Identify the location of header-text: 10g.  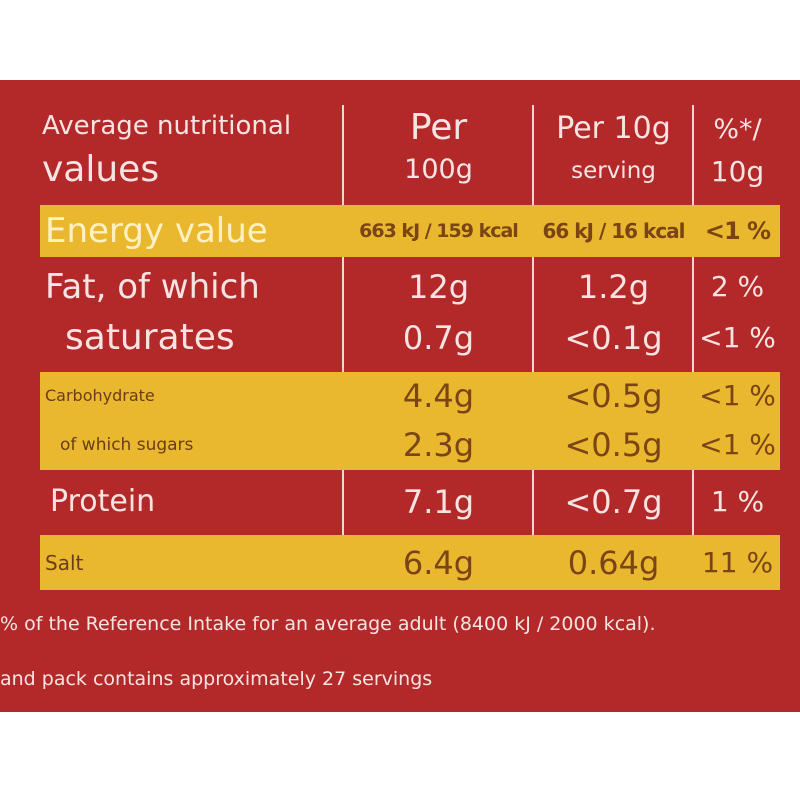
(737, 171).